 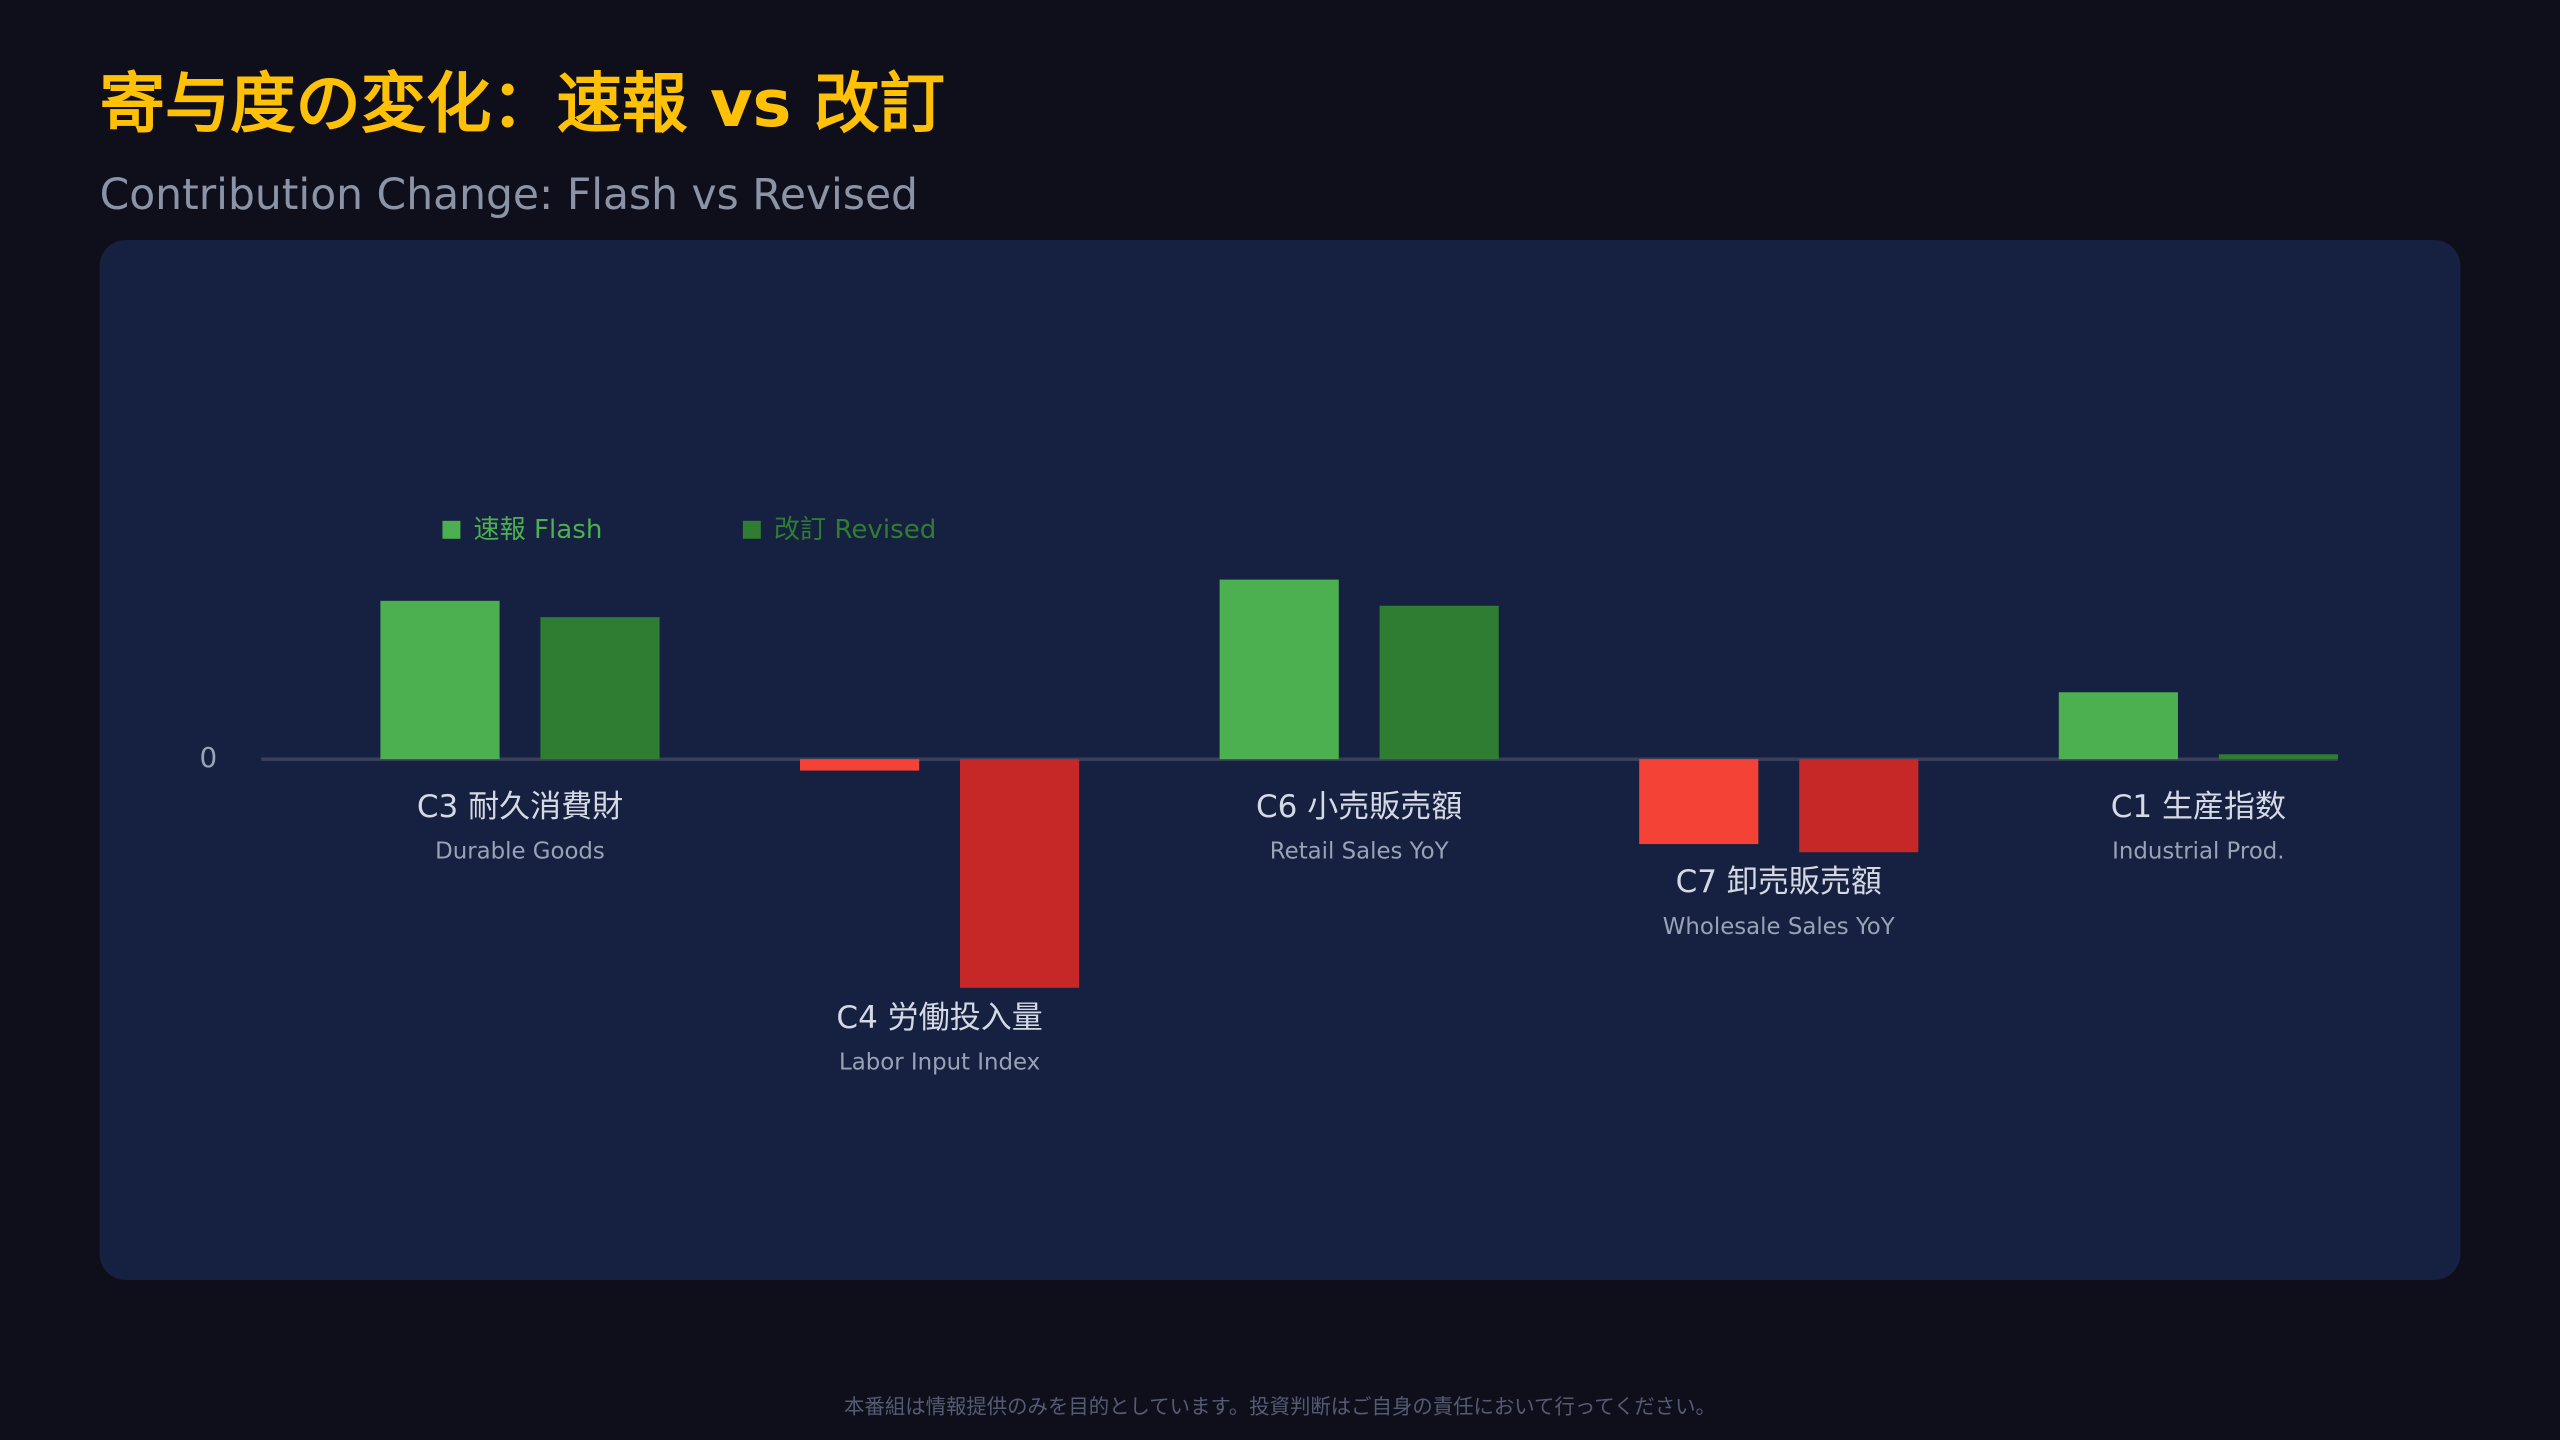 I want to click on category-sublabel: Industrial Prod., so click(x=2198, y=852).